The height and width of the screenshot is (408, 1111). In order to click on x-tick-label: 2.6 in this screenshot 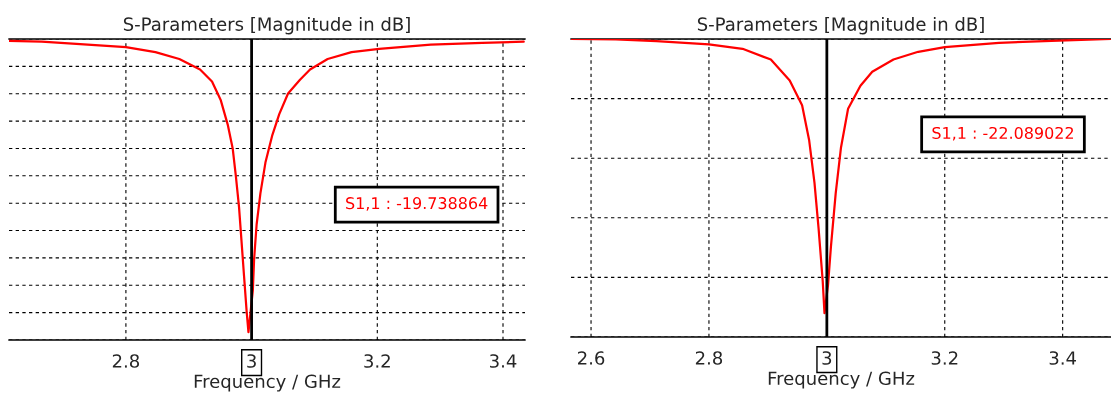, I will do `click(591, 358)`.